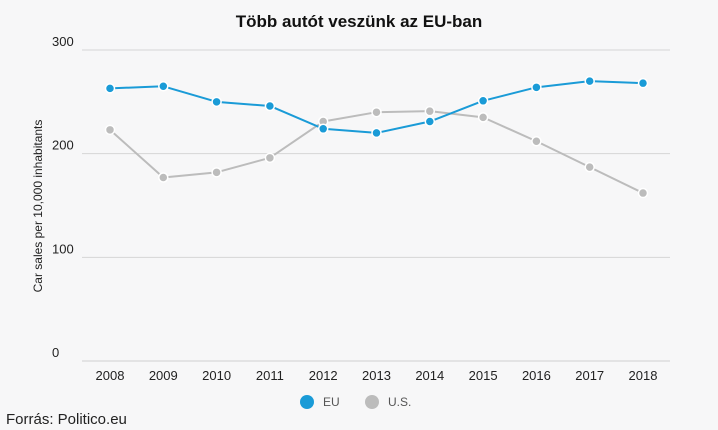 Image resolution: width=718 pixels, height=430 pixels. I want to click on series-line-u-s, so click(376, 152).